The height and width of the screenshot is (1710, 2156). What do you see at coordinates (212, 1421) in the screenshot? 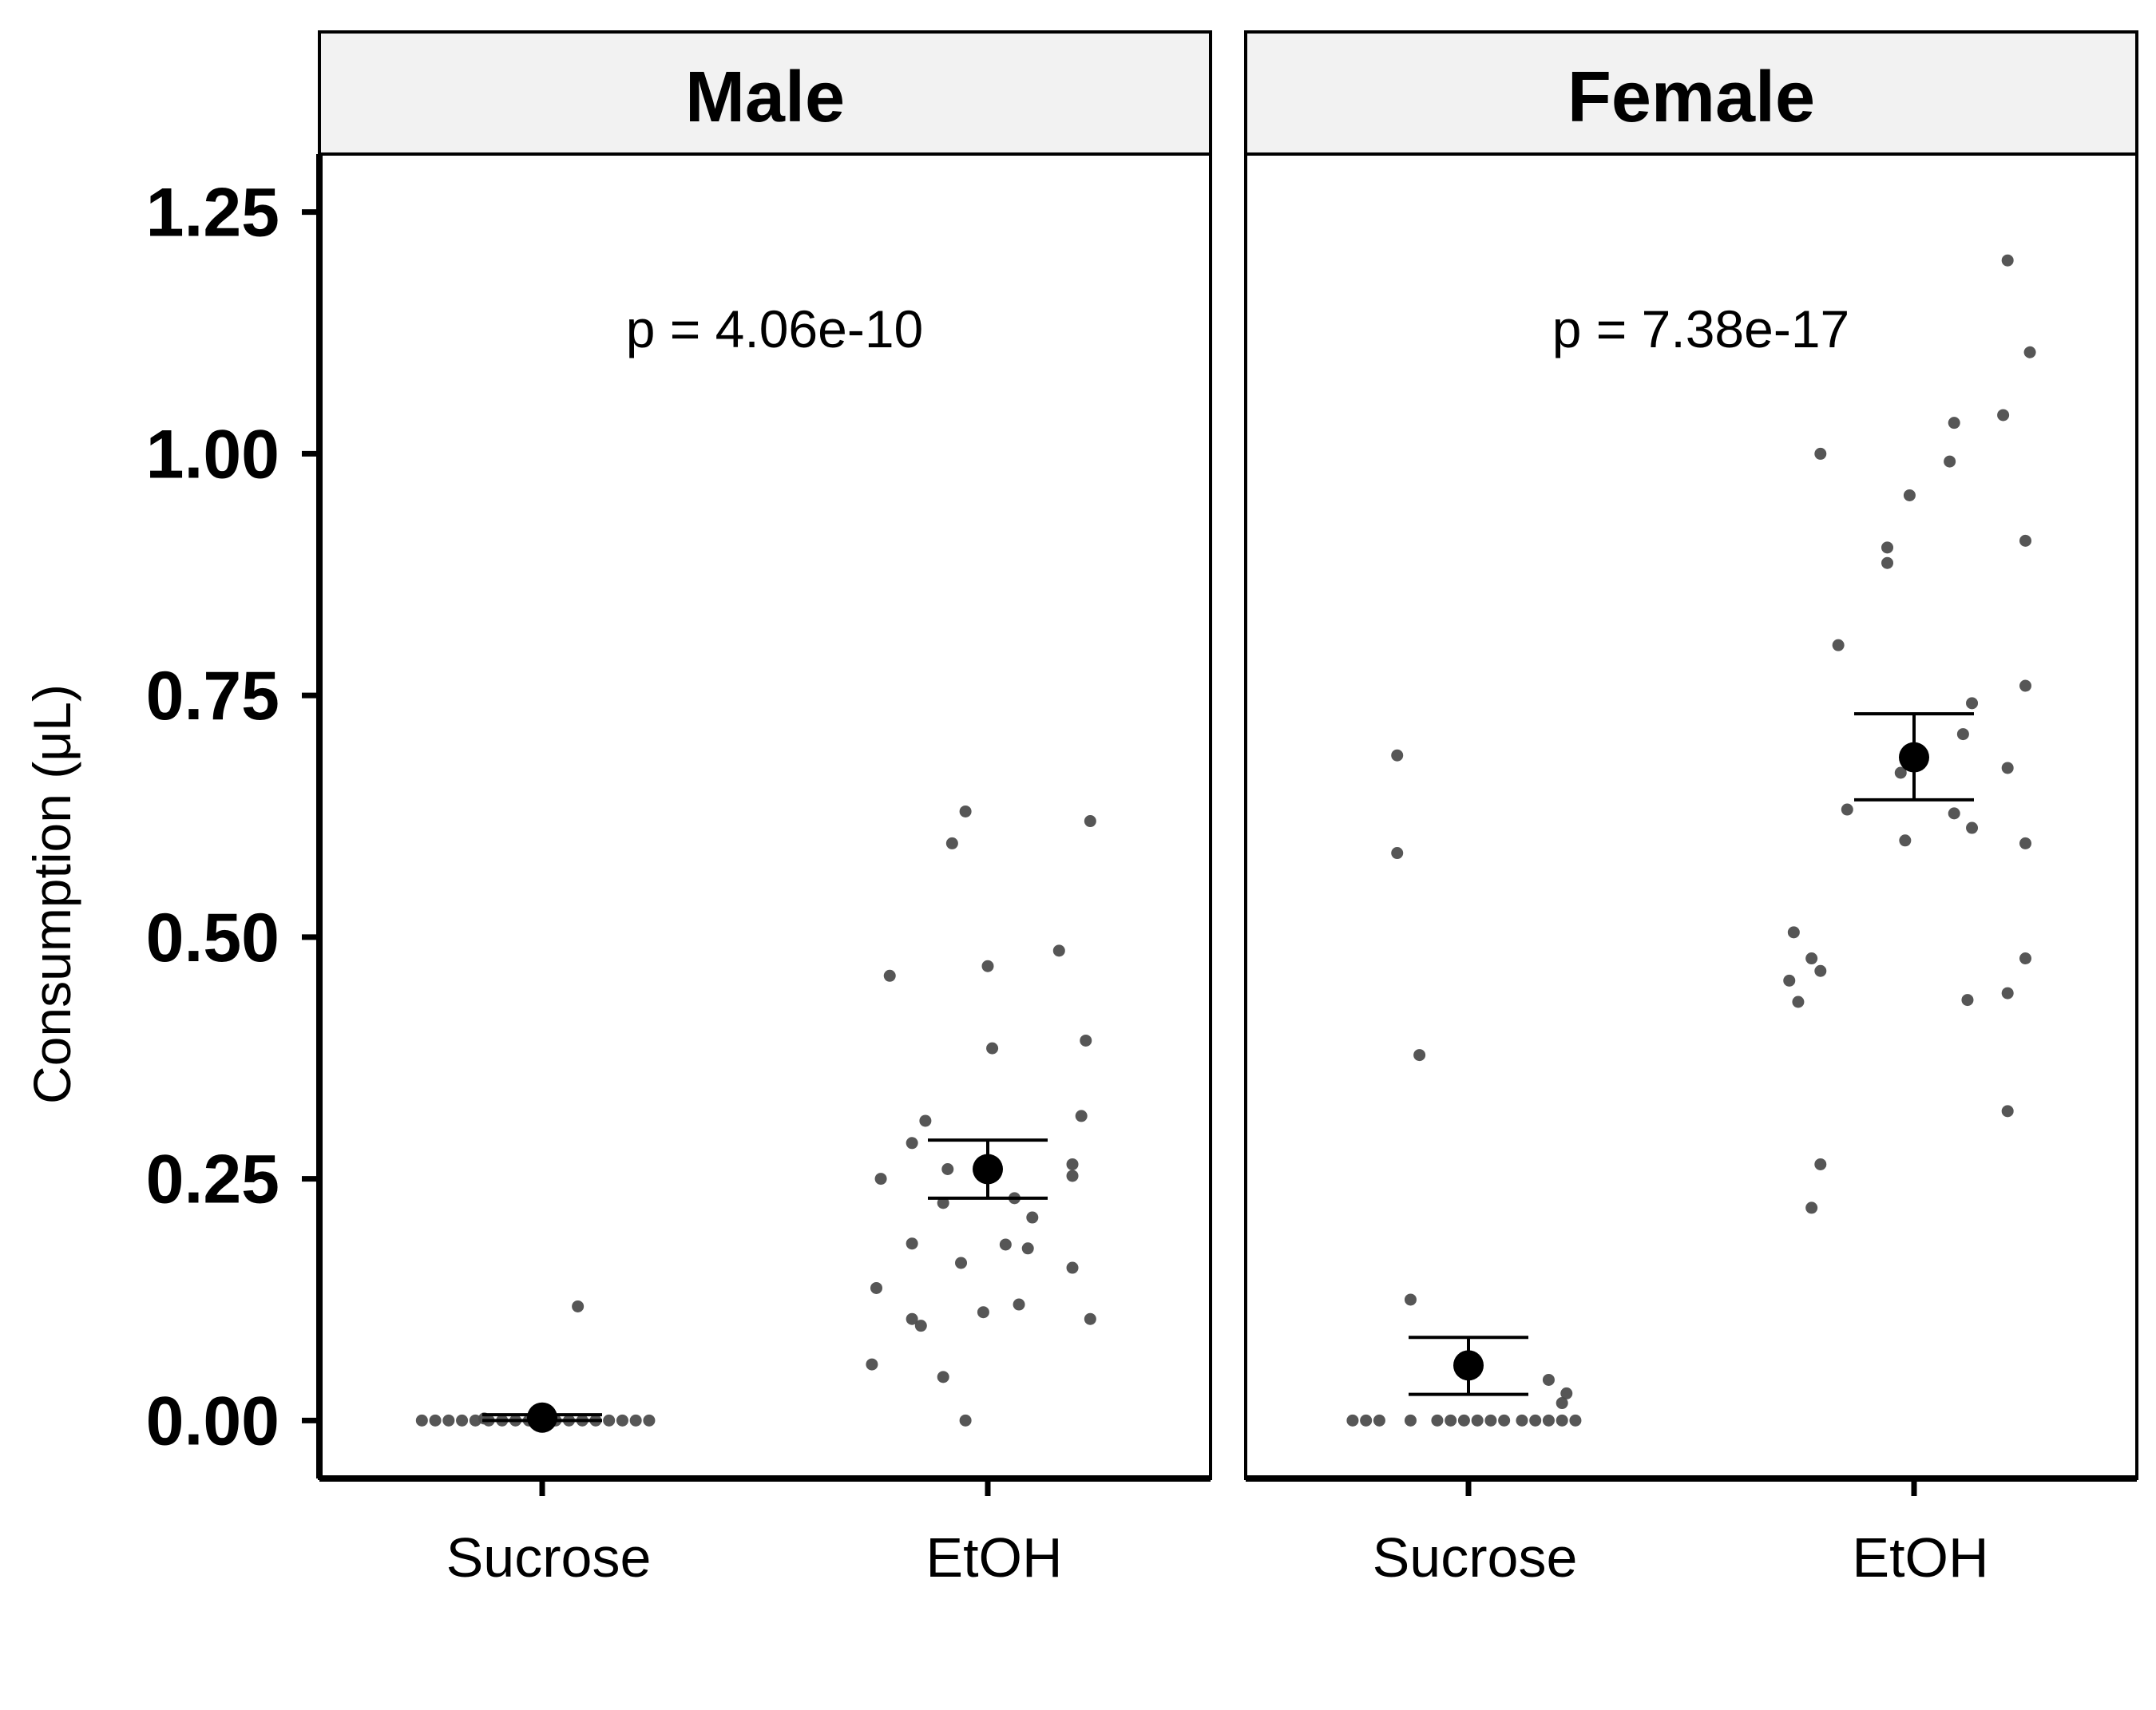
I see `y-tick-label: 0.00` at bounding box center [212, 1421].